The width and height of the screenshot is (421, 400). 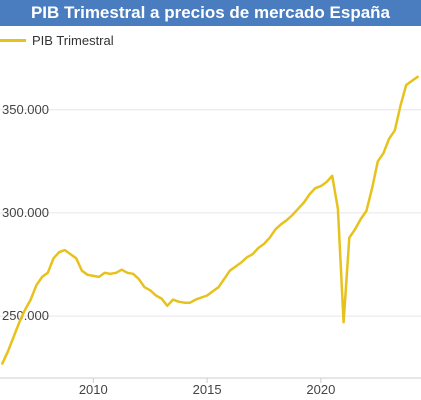 What do you see at coordinates (25, 315) in the screenshot?
I see `y-tick-label-0: 250.000` at bounding box center [25, 315].